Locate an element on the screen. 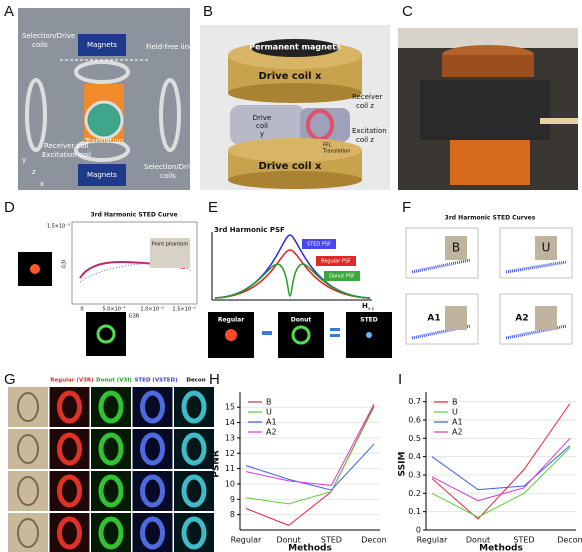 This screenshot has width=582, height=552. column-header: Regular (V3R) is located at coordinates (72, 381).